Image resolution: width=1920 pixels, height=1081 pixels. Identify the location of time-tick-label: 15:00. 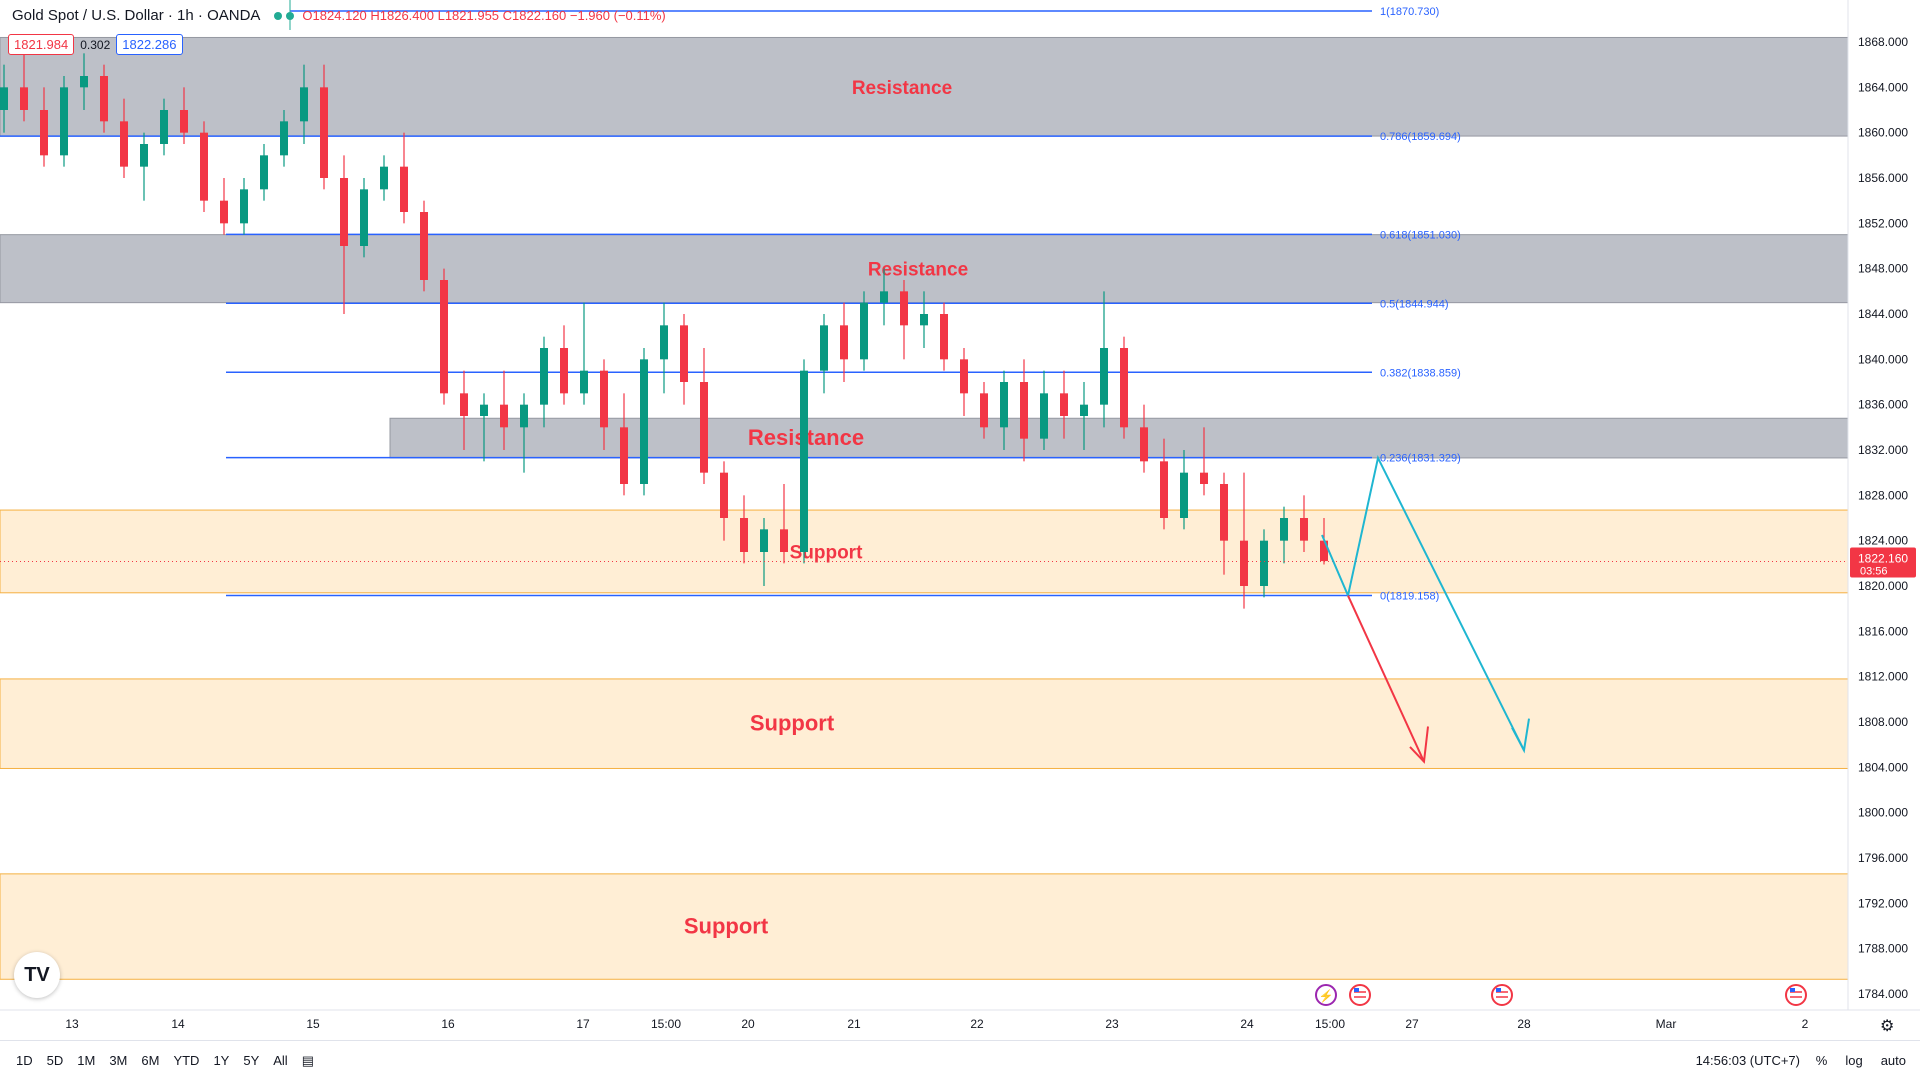
(666, 1024).